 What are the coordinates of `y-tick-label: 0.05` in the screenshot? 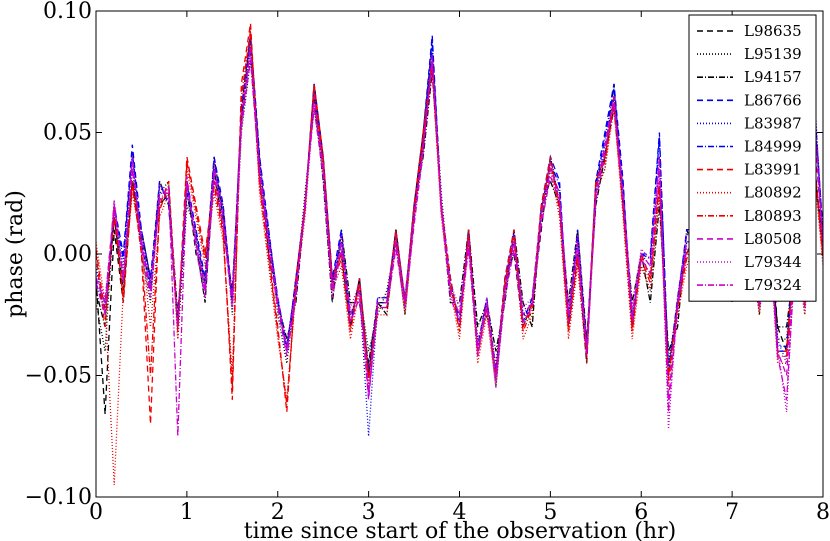 It's located at (67, 133).